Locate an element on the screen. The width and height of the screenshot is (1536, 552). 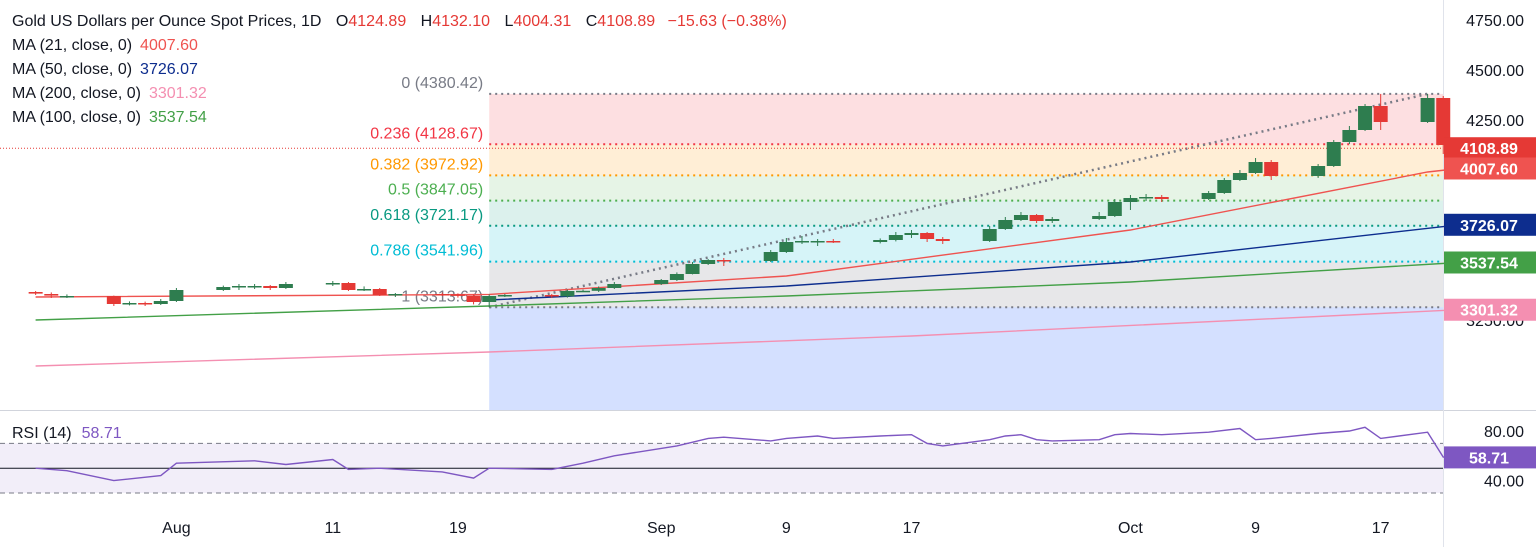
x-tick-label: Oct is located at coordinates (1130, 528).